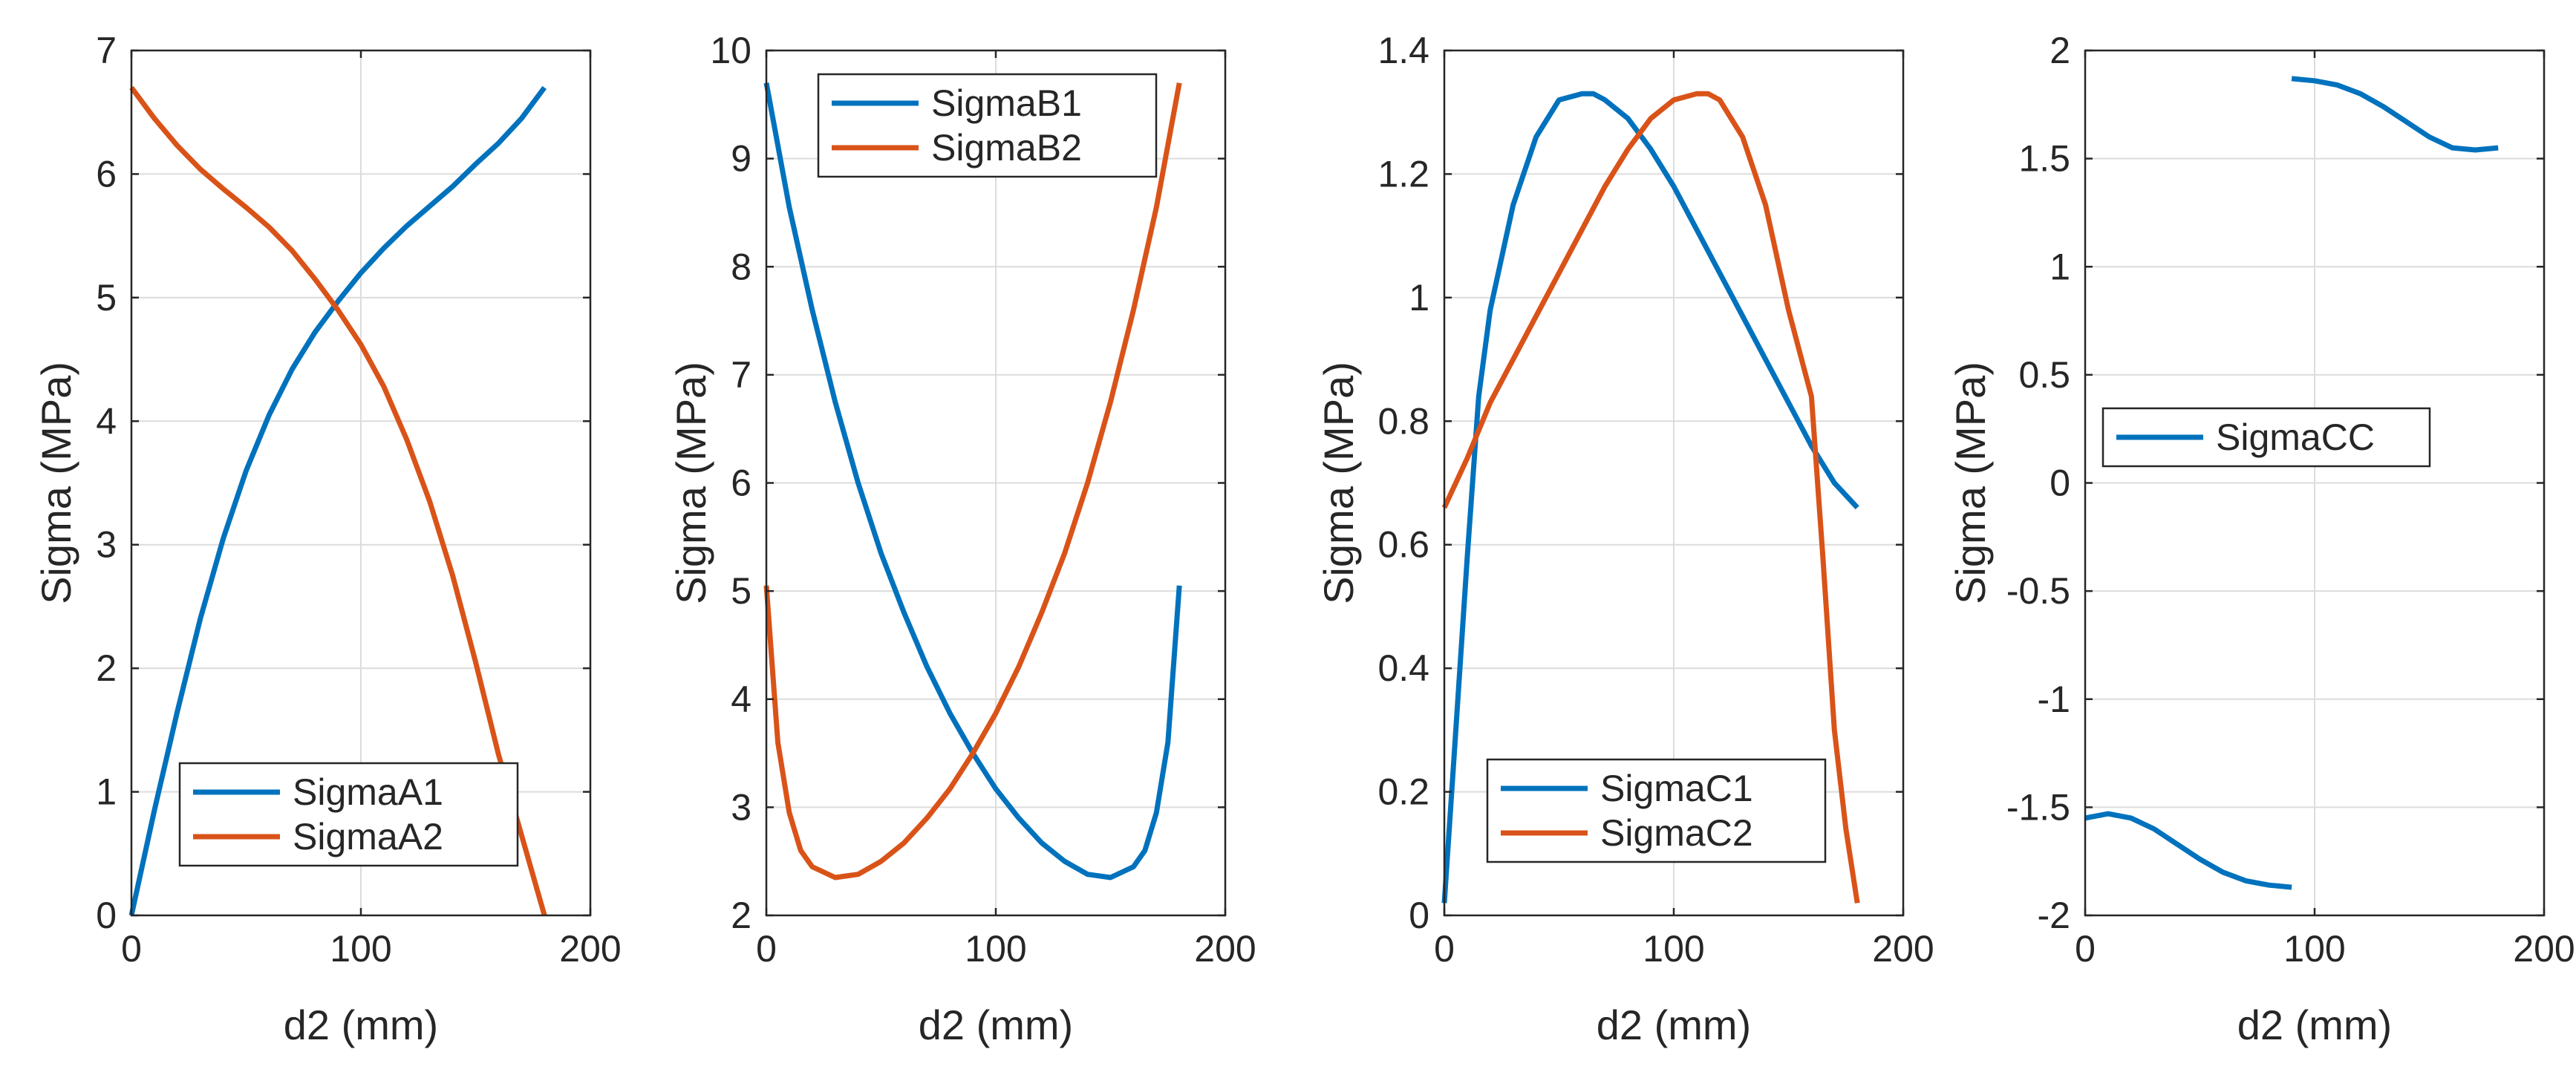 This screenshot has width=2576, height=1075. What do you see at coordinates (2054, 915) in the screenshot?
I see `y-tick-label: -2` at bounding box center [2054, 915].